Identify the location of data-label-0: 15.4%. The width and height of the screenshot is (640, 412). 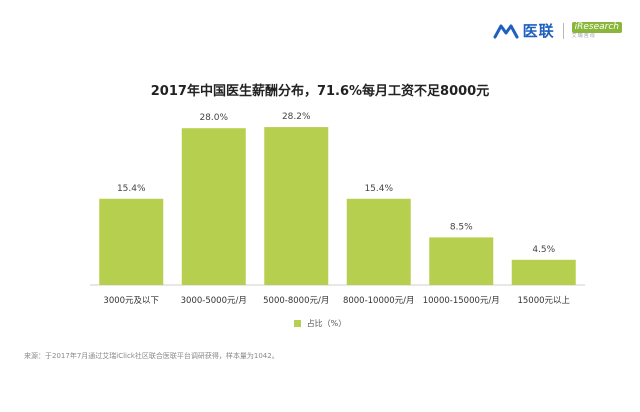
(131, 189).